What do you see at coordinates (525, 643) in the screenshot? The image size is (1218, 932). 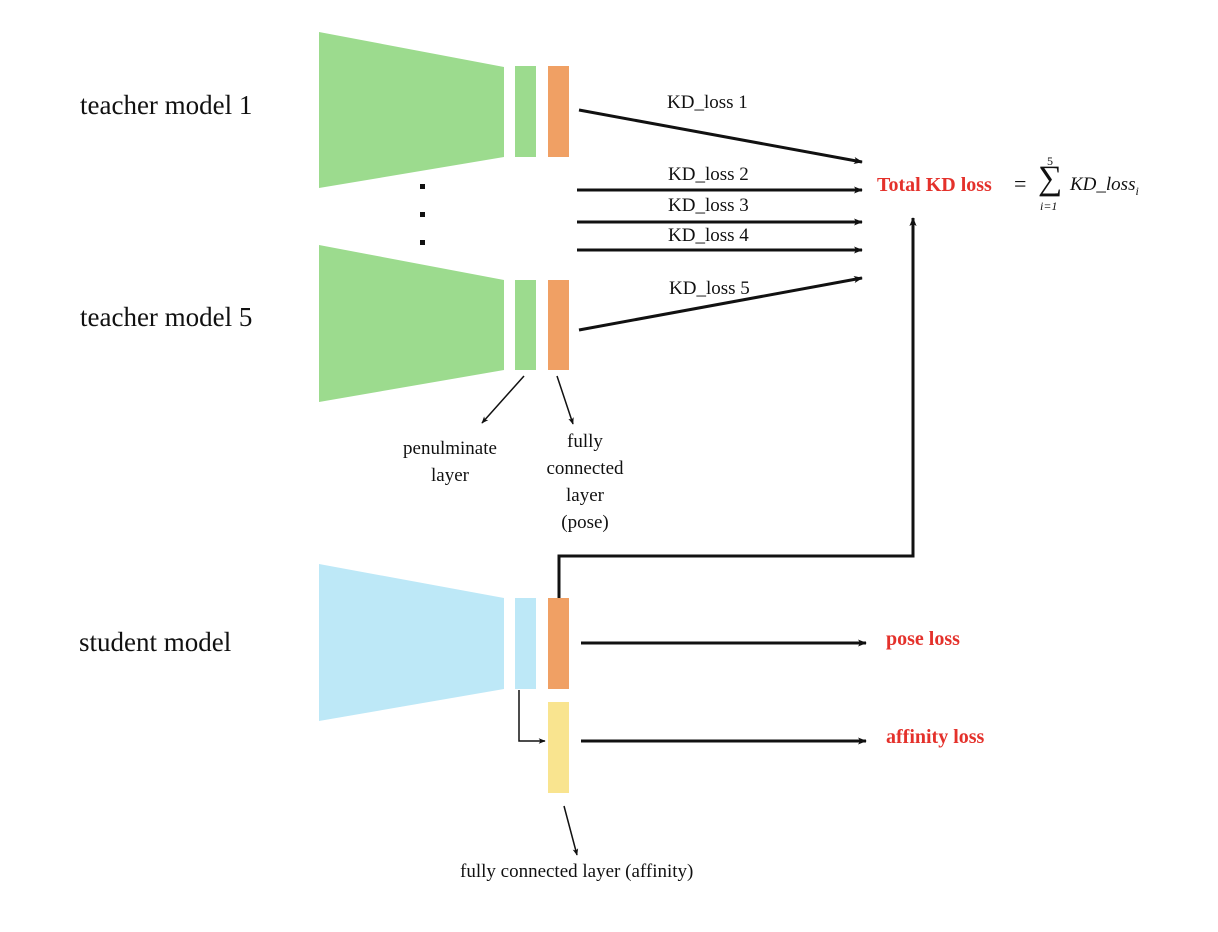 I see `student-penultimate-layer` at bounding box center [525, 643].